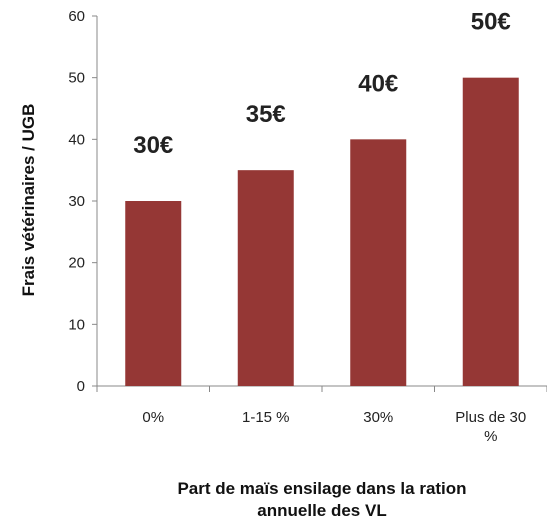  What do you see at coordinates (76, 16) in the screenshot?
I see `y-tick-label: 60` at bounding box center [76, 16].